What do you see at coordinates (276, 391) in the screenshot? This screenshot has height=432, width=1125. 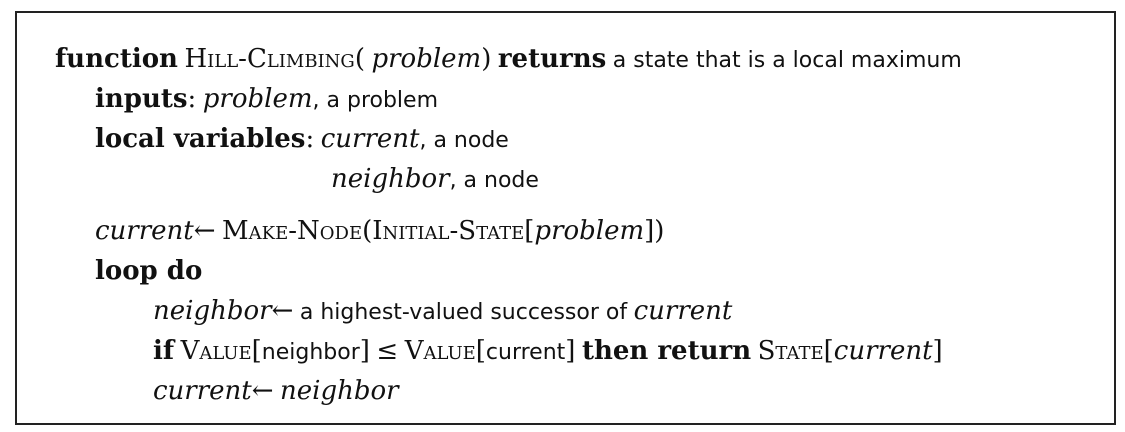 I see `step3-line: current← neighbor` at bounding box center [276, 391].